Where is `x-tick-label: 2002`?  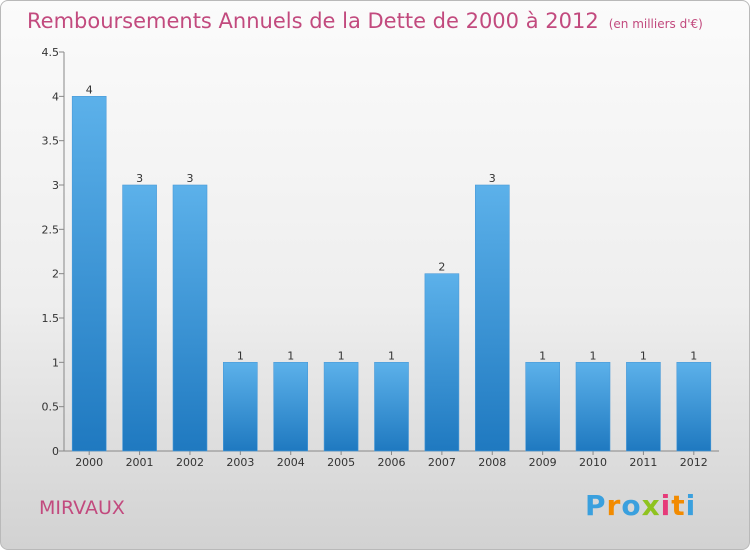
x-tick-label: 2002 is located at coordinates (190, 462).